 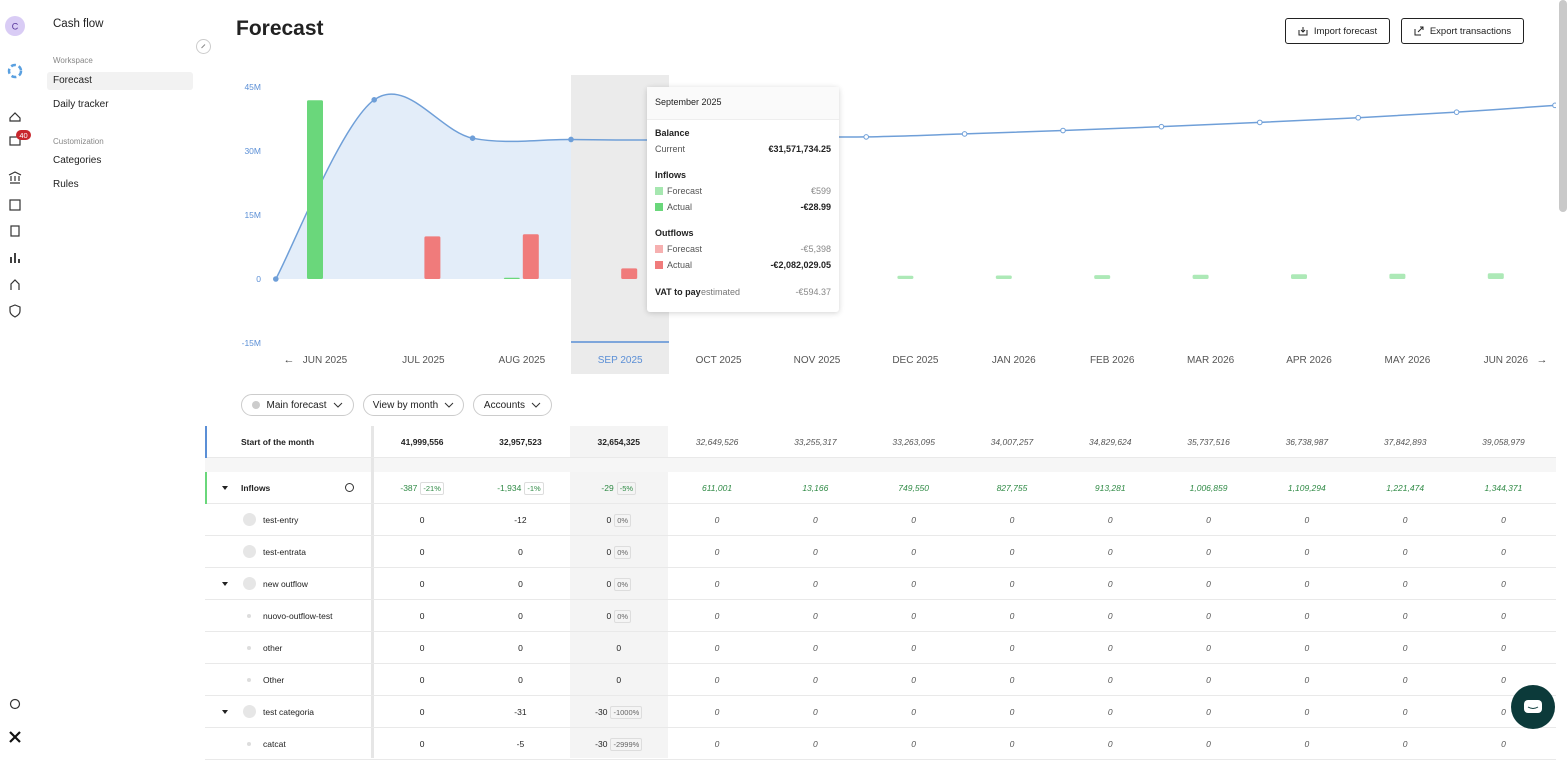 I want to click on expand-caret, so click(x=225, y=488).